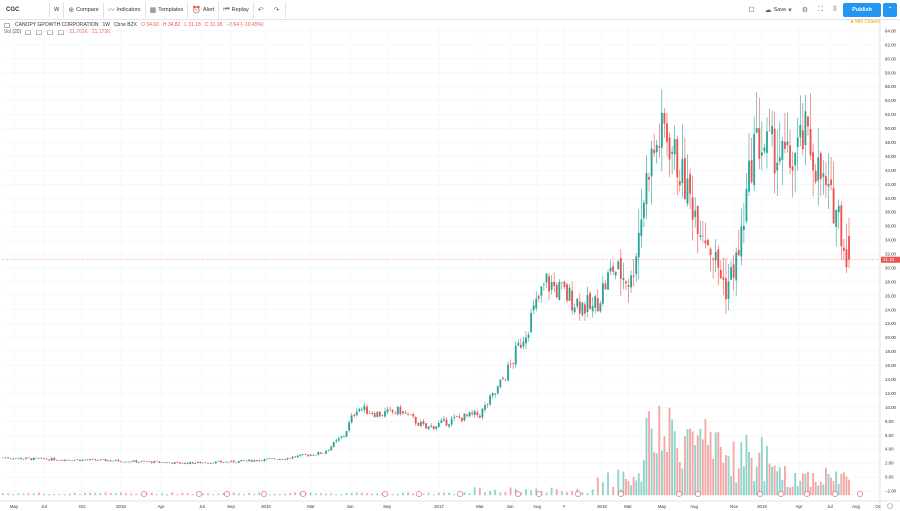 This screenshot has height=511, width=900. Describe the element at coordinates (891, 351) in the screenshot. I see `price-axis-label: 18.00` at that location.